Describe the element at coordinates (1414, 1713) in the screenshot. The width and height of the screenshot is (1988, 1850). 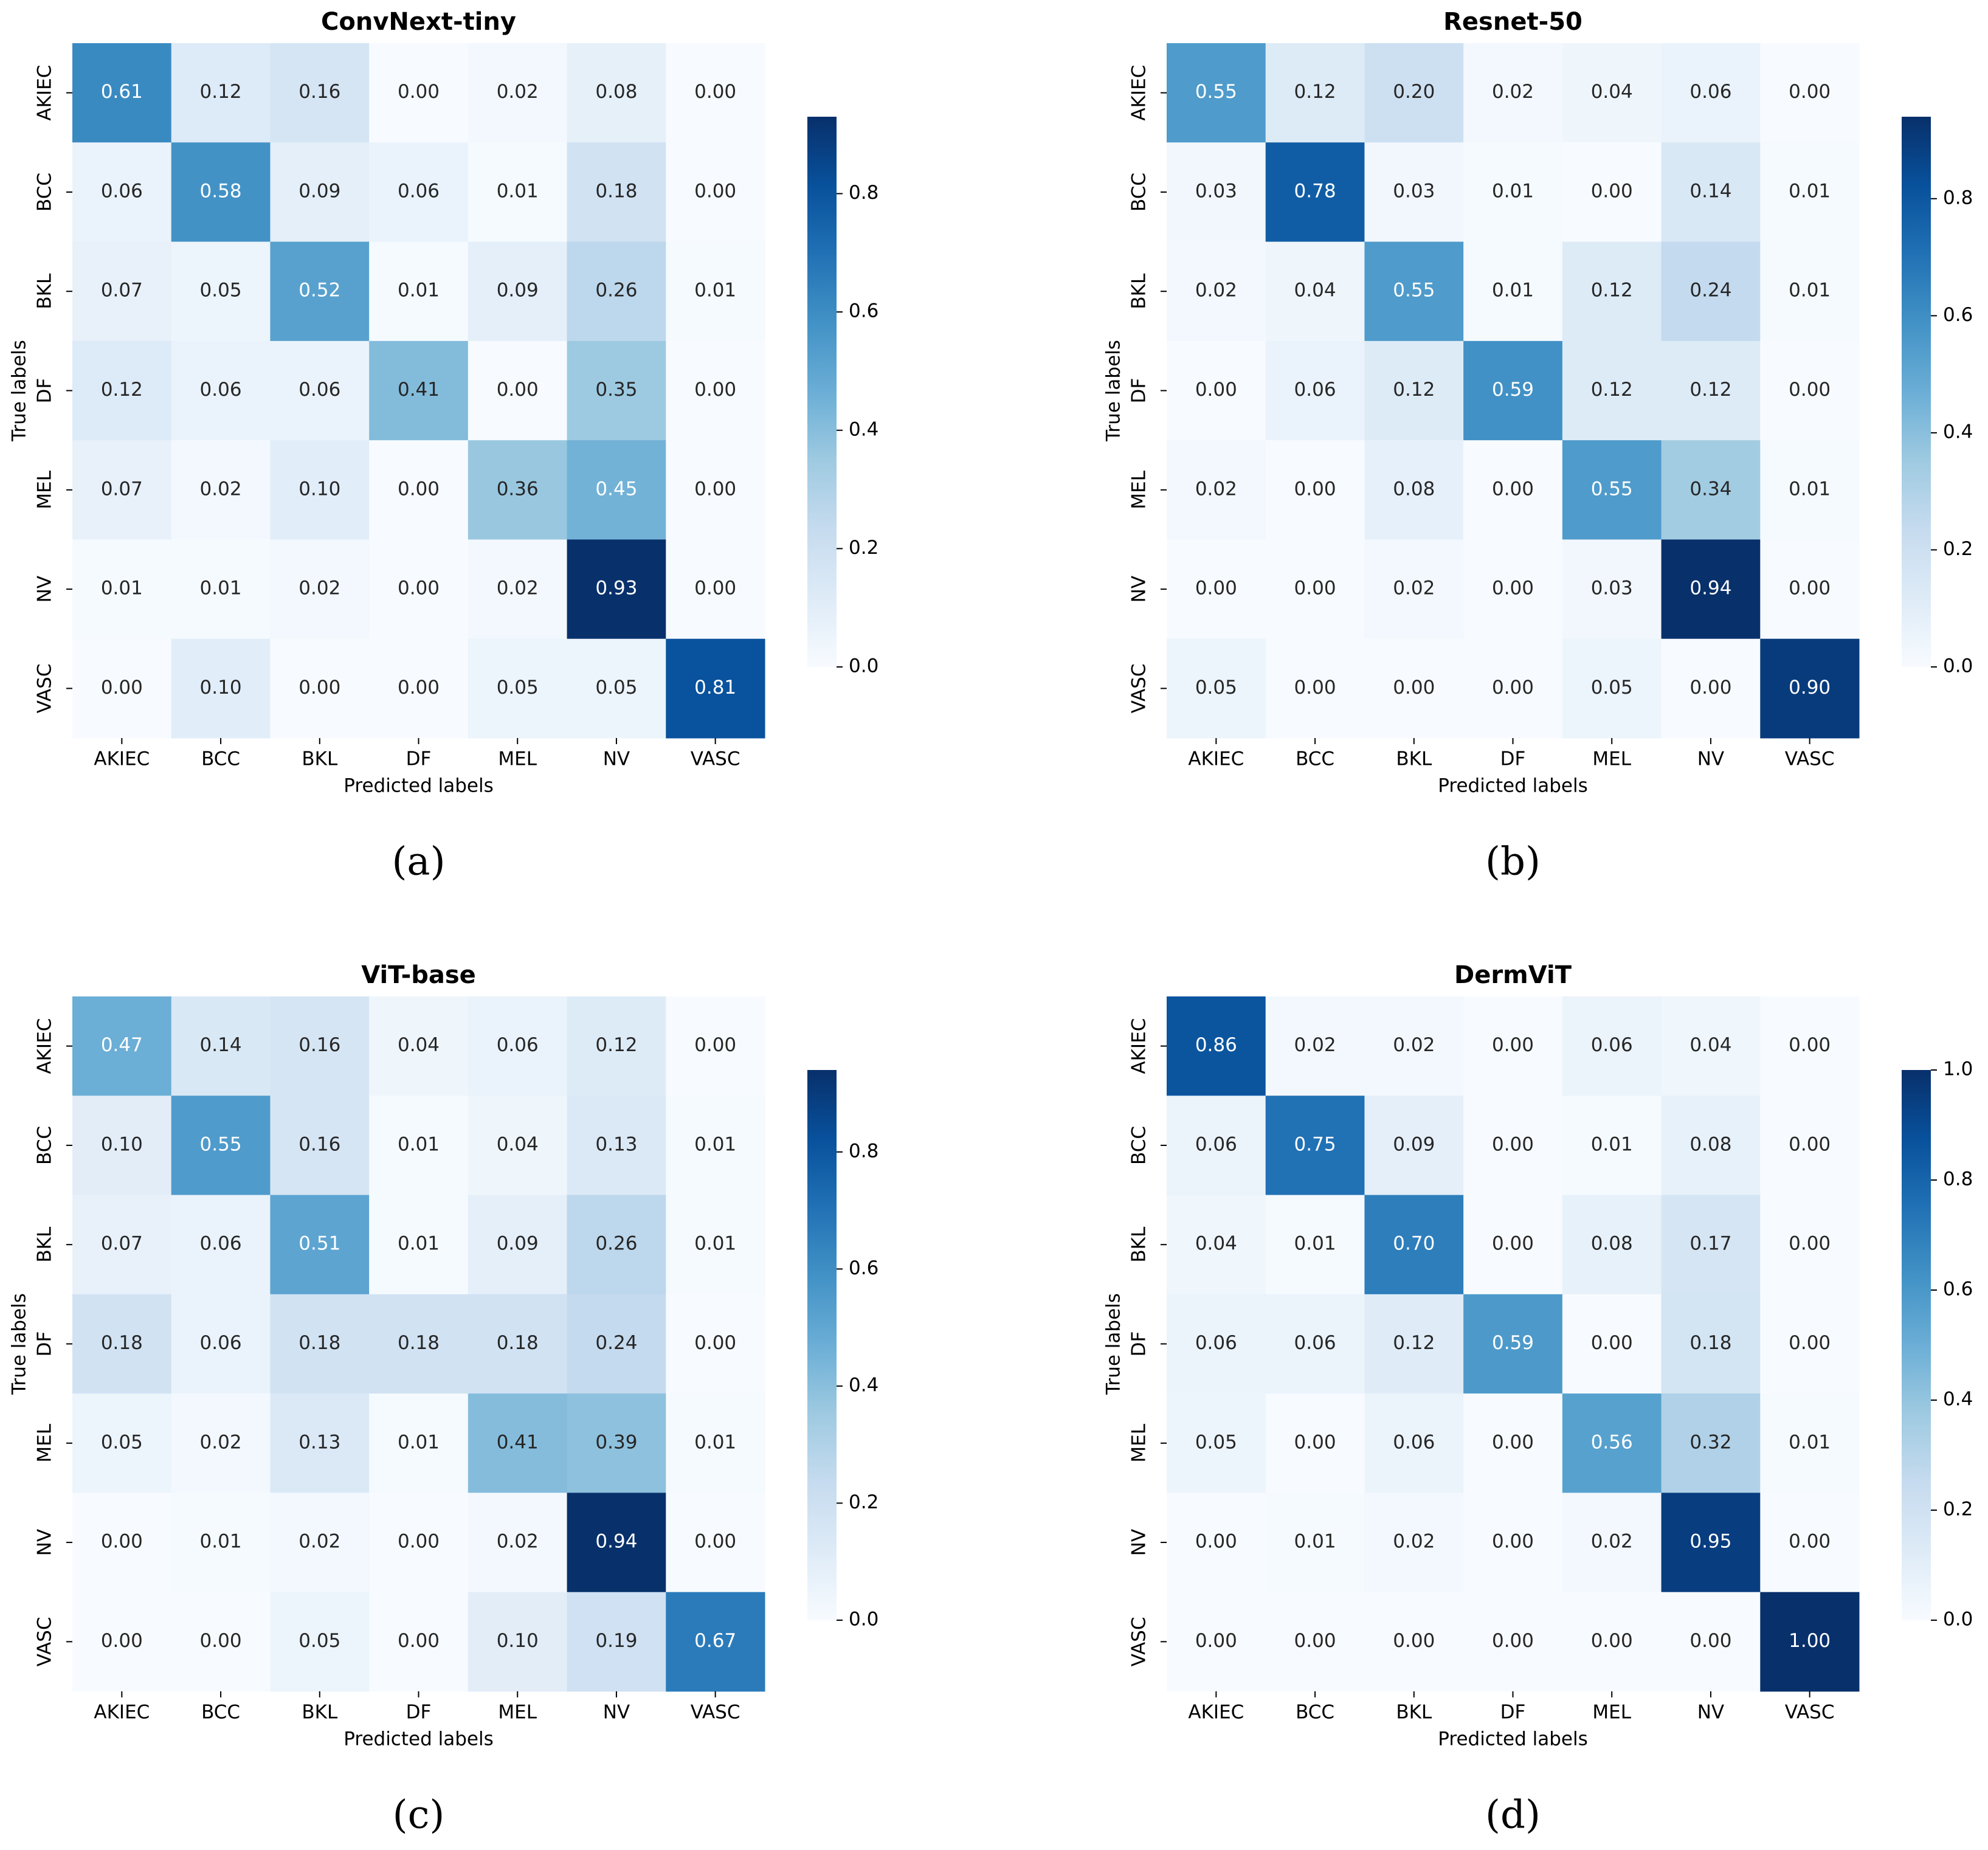
I see `x-tick-label: BKL` at that location.